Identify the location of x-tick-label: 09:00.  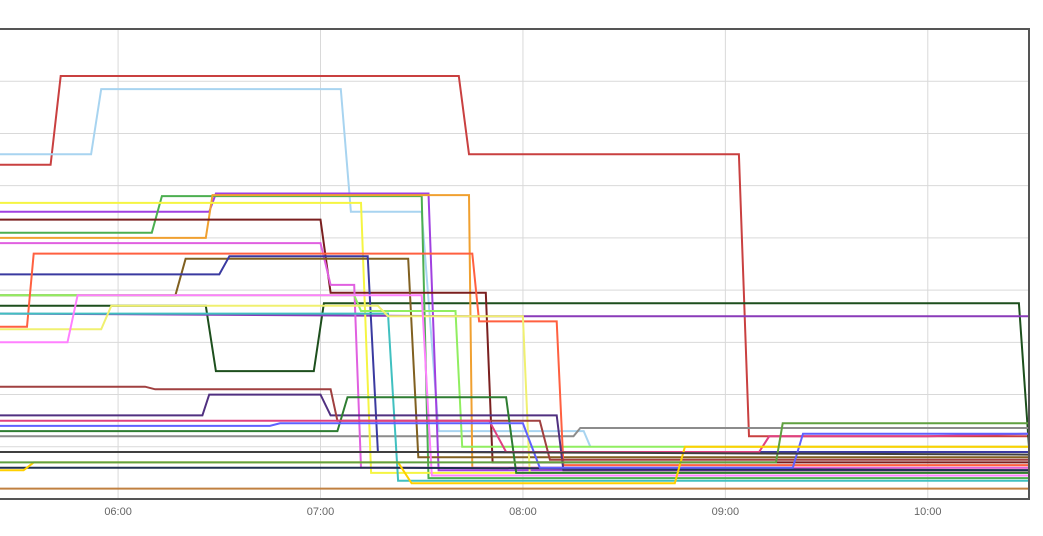
(726, 512).